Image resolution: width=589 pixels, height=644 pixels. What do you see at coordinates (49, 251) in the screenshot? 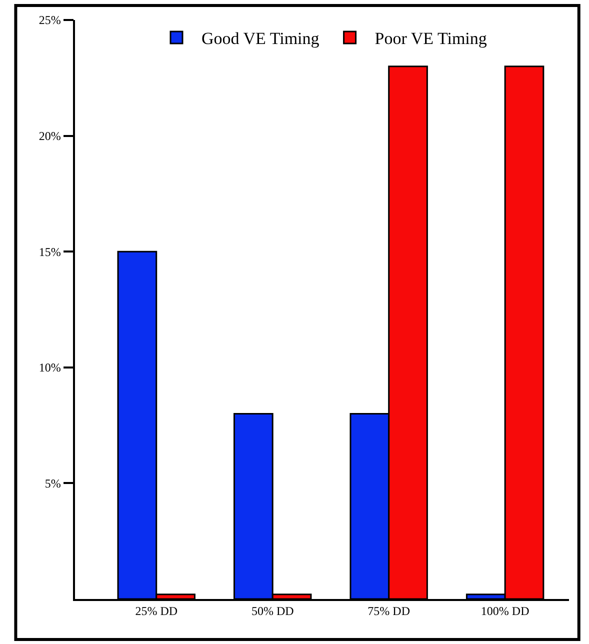
I see `y-tick-label: 15%` at bounding box center [49, 251].